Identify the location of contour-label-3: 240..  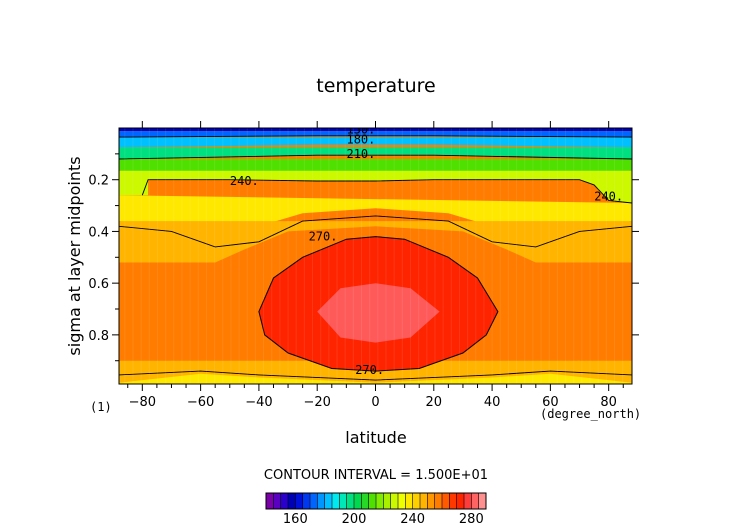
(244, 181).